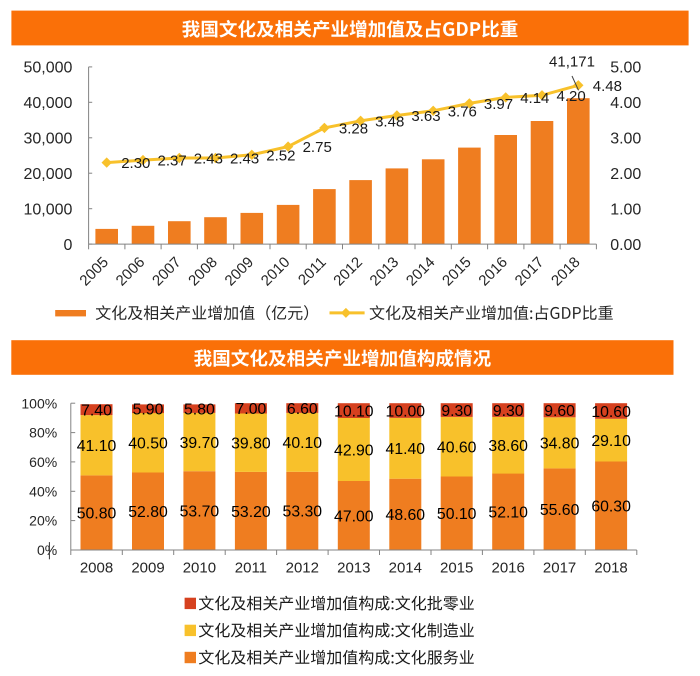  What do you see at coordinates (572, 62) in the screenshot?
I see `svg-text: 41,171` at bounding box center [572, 62].